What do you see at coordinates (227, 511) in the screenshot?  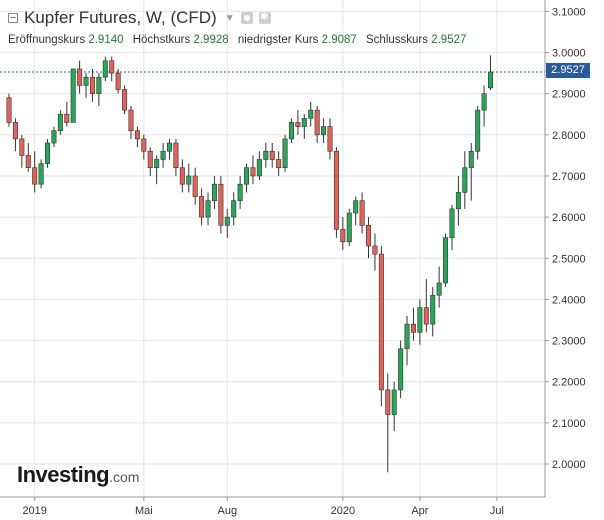 I see `x-tick-label: Aug` at bounding box center [227, 511].